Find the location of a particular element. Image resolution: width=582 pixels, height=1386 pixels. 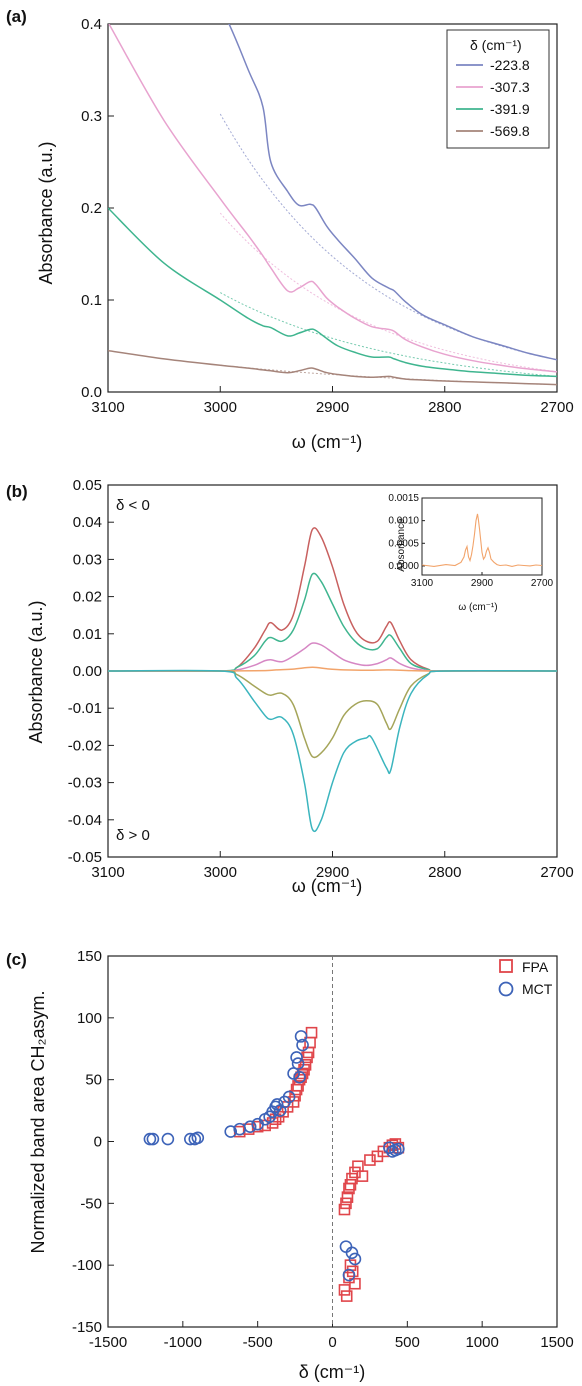

panel-a-y-tick-label: 0.3 is located at coordinates (91, 116).